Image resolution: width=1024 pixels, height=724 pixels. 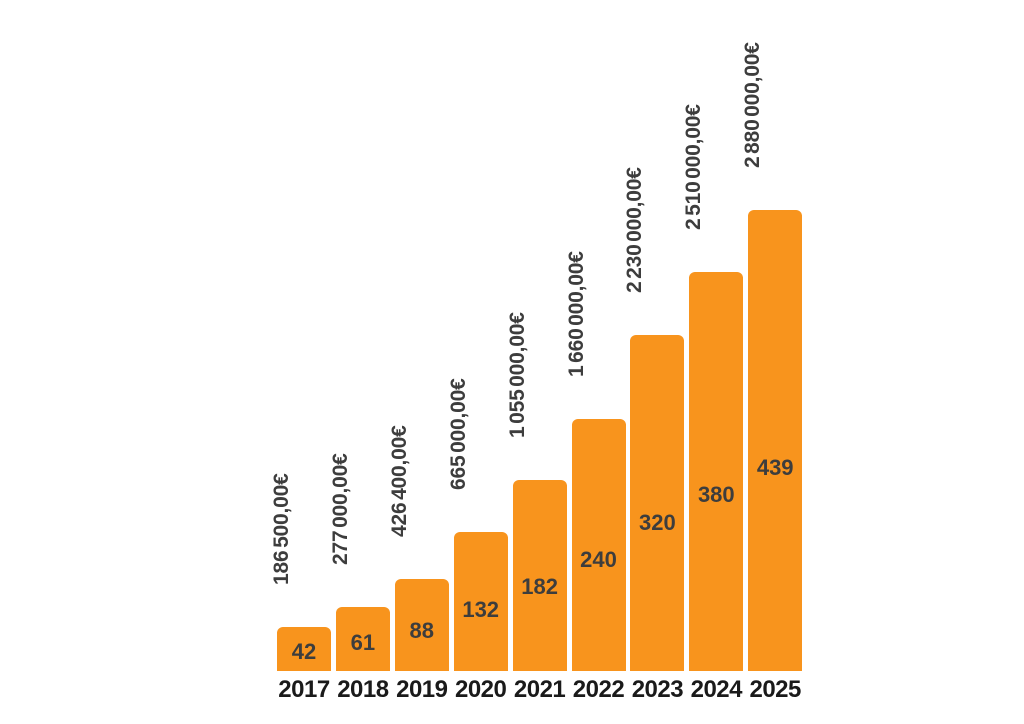 I want to click on x-axis-label: 2020, so click(x=480, y=689).